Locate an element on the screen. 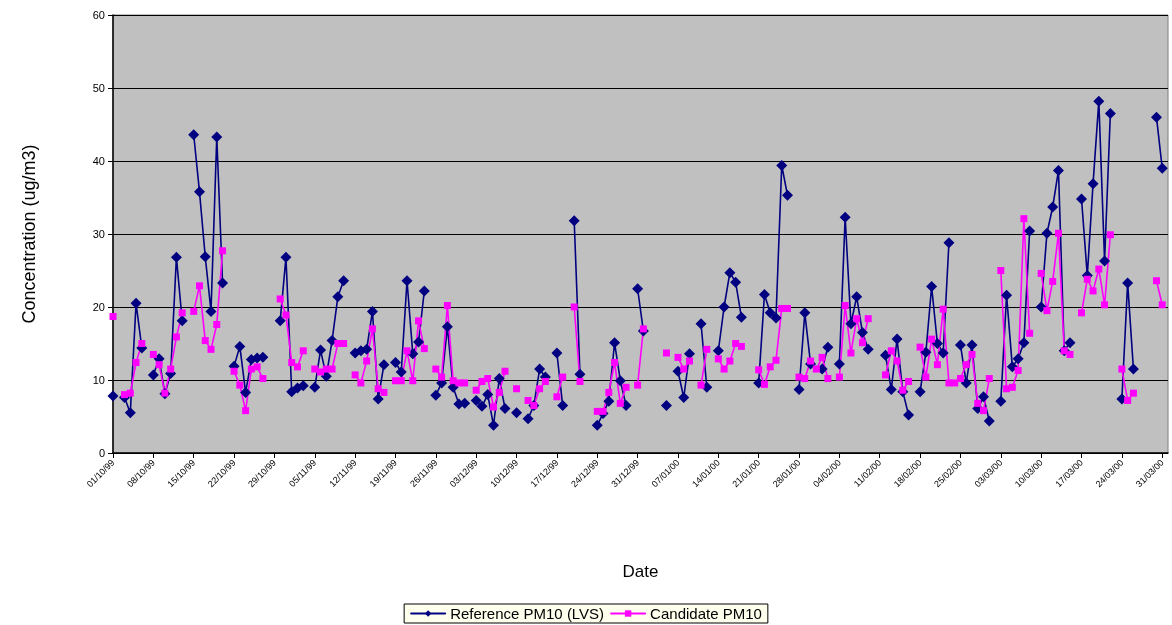  legend-label: Reference PM10 (LVS) is located at coordinates (527, 613).